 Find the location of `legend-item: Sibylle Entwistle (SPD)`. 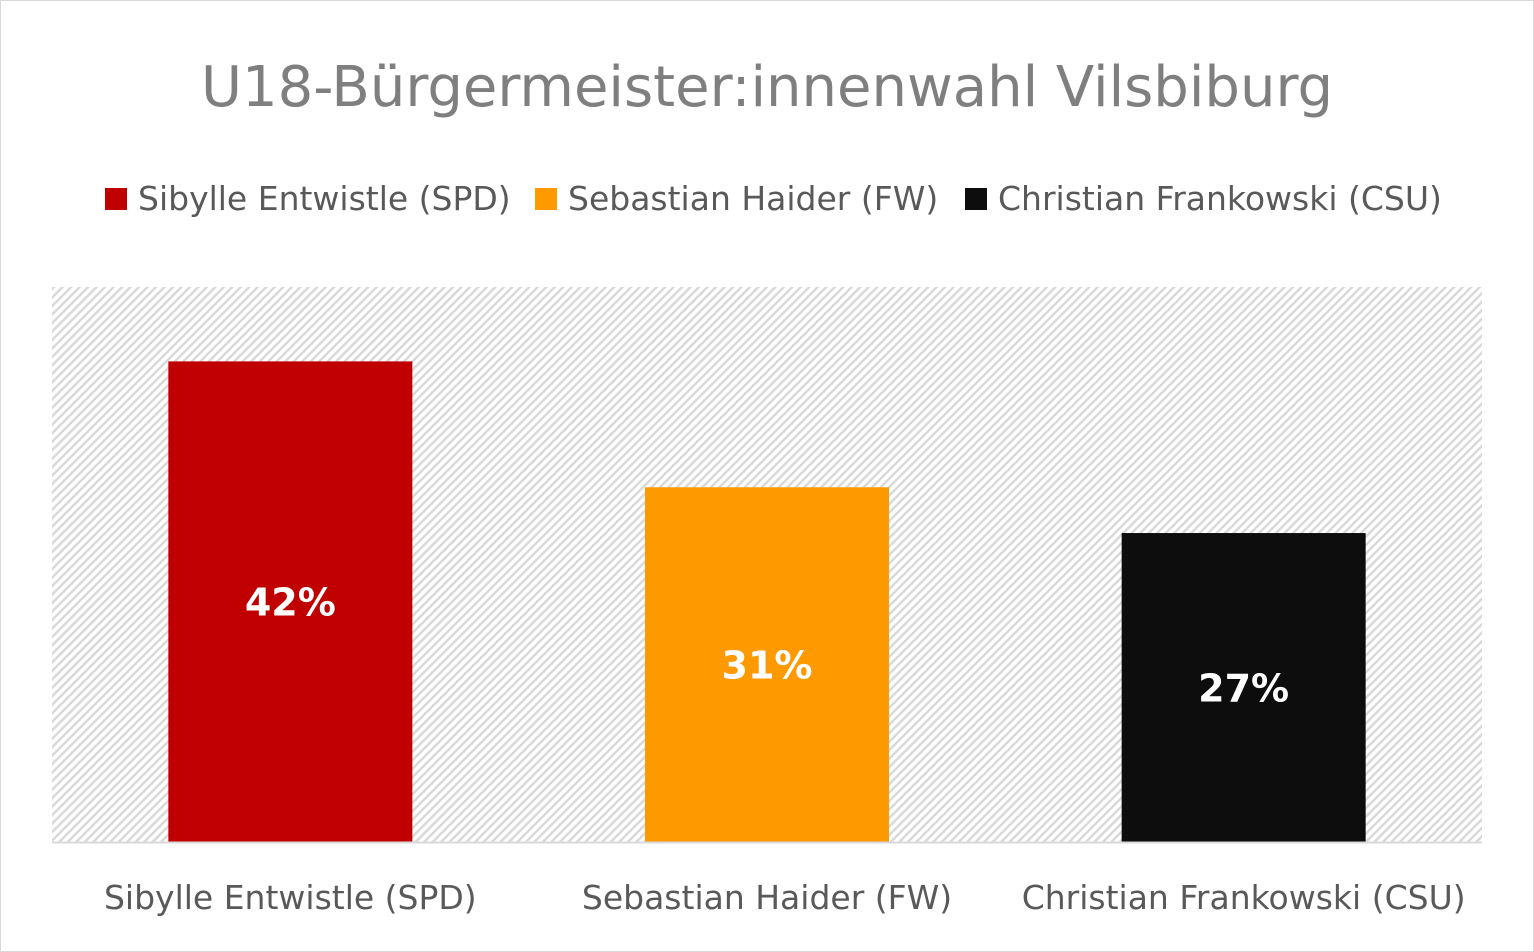

legend-item: Sibylle Entwistle (SPD) is located at coordinates (308, 198).